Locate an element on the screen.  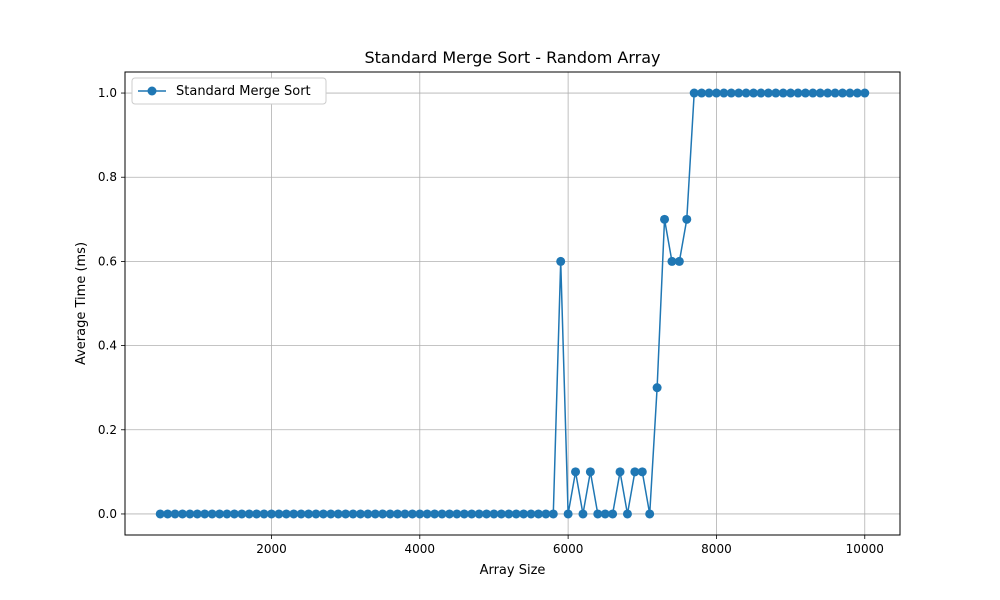
y-tick-label: 0.4 is located at coordinates (107, 346).